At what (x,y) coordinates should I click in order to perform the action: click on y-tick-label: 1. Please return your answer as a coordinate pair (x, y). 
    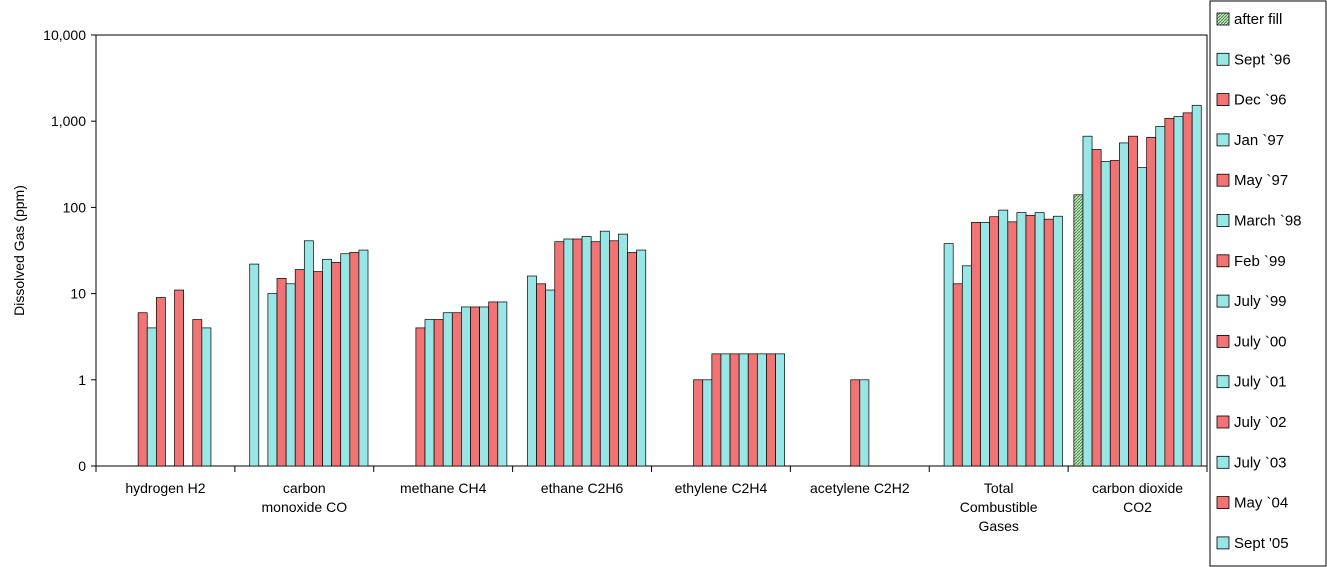
    Looking at the image, I should click on (82, 380).